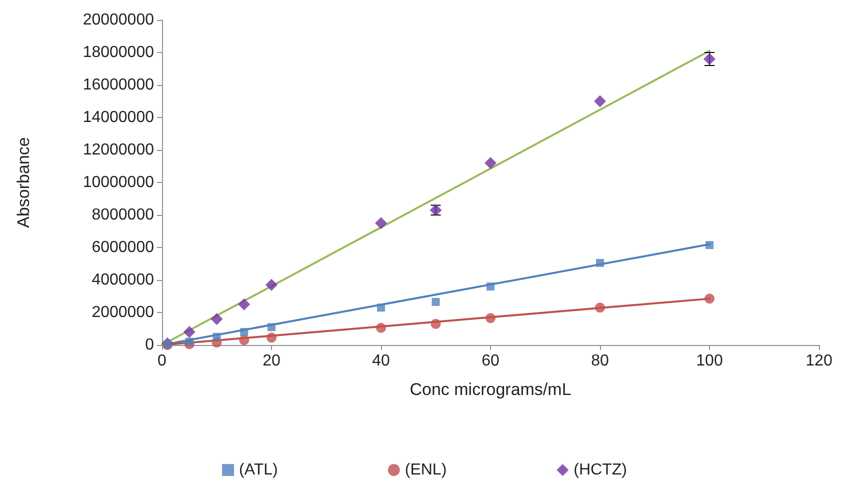 The height and width of the screenshot is (491, 849). I want to click on y-tick-label: 0, so click(149, 345).